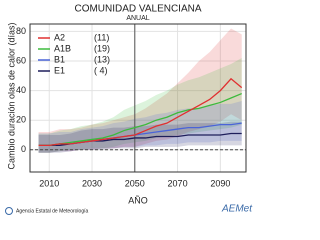 The image size is (320, 240). What do you see at coordinates (135, 183) in the screenshot?
I see `x-tick-label: 2050` at bounding box center [135, 183].